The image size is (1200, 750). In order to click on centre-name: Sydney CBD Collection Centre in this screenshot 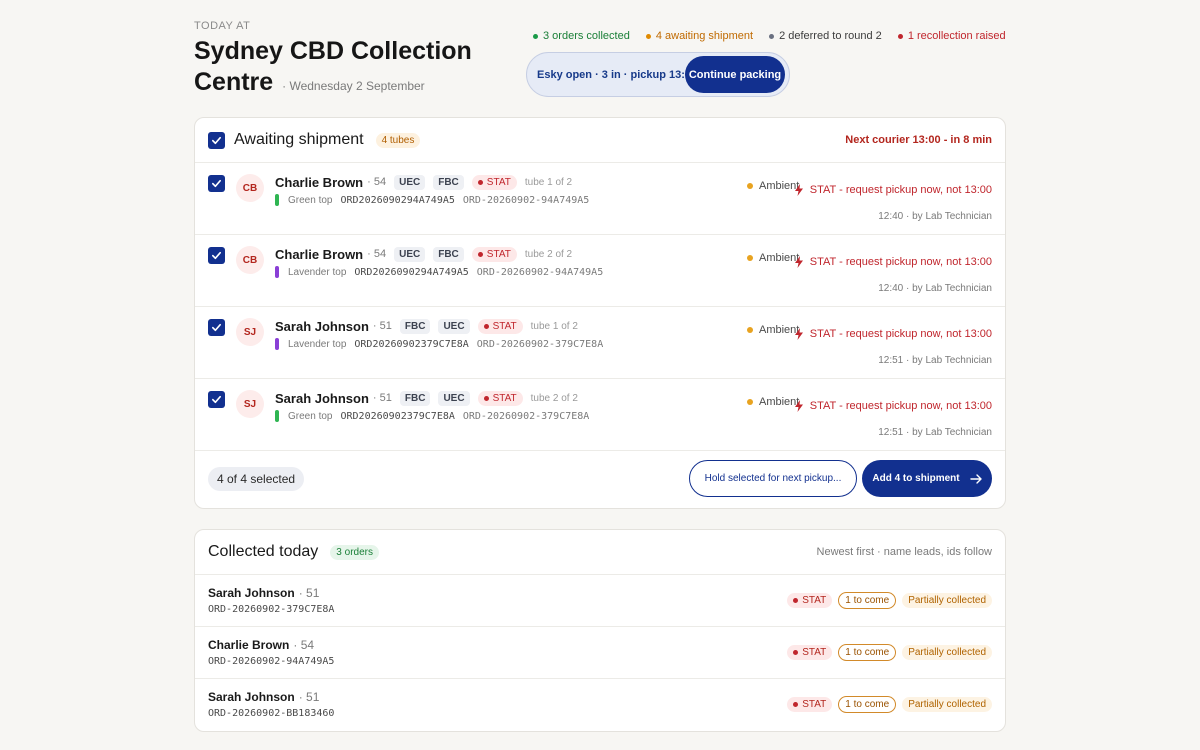, I will do `click(333, 66)`.